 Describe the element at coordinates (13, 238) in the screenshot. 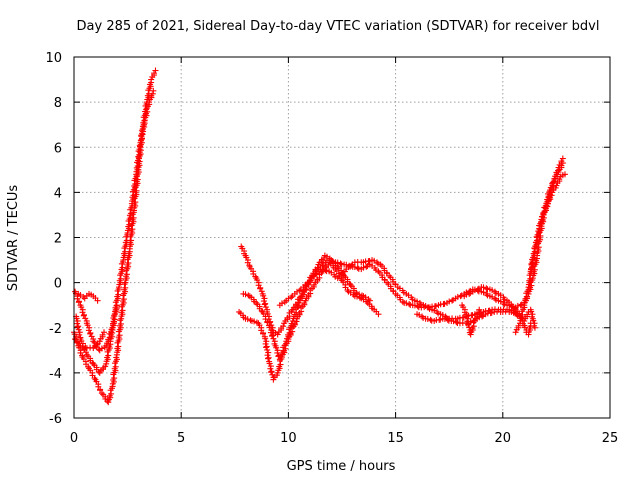

I see `y-axis-label: SDTVAR / TECUs` at that location.